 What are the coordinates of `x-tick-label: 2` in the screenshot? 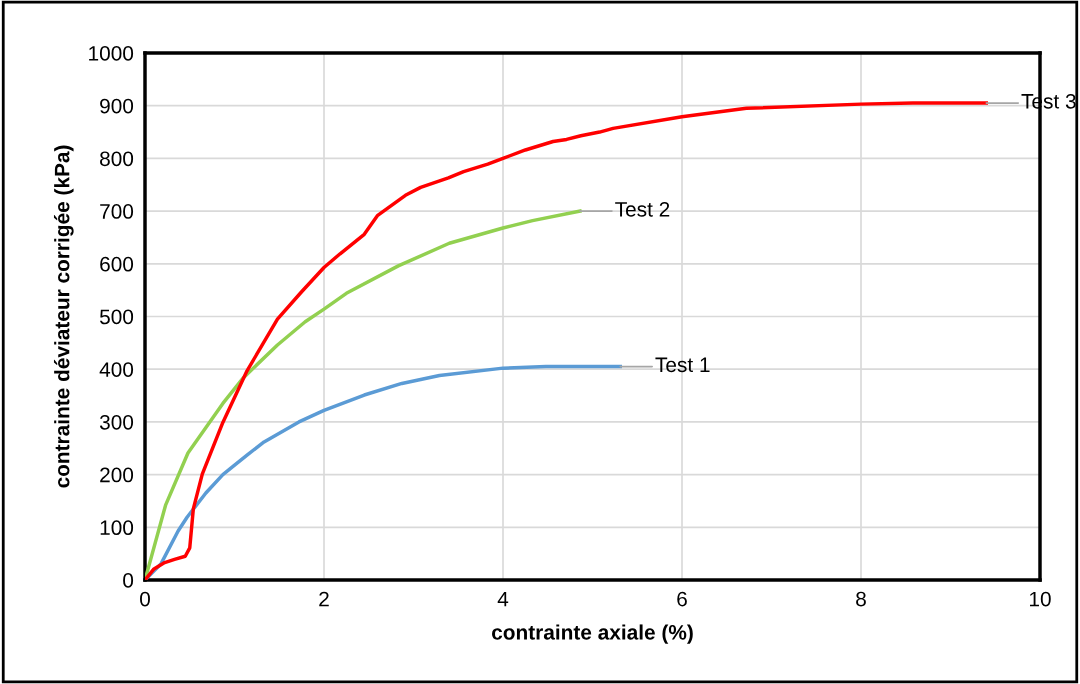 It's located at (324, 599).